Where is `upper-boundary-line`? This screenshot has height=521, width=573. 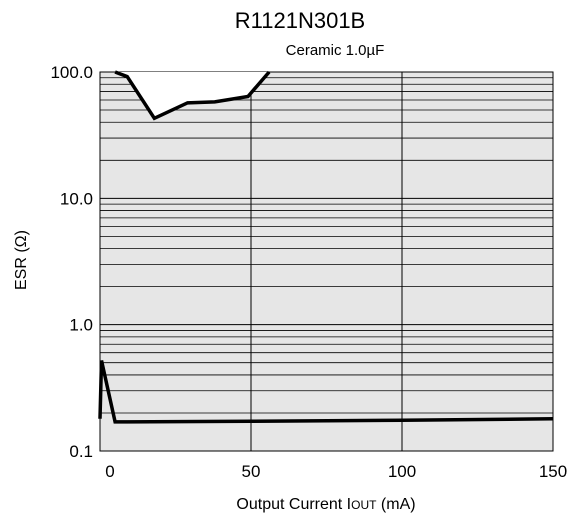 upper-boundary-line is located at coordinates (192, 95).